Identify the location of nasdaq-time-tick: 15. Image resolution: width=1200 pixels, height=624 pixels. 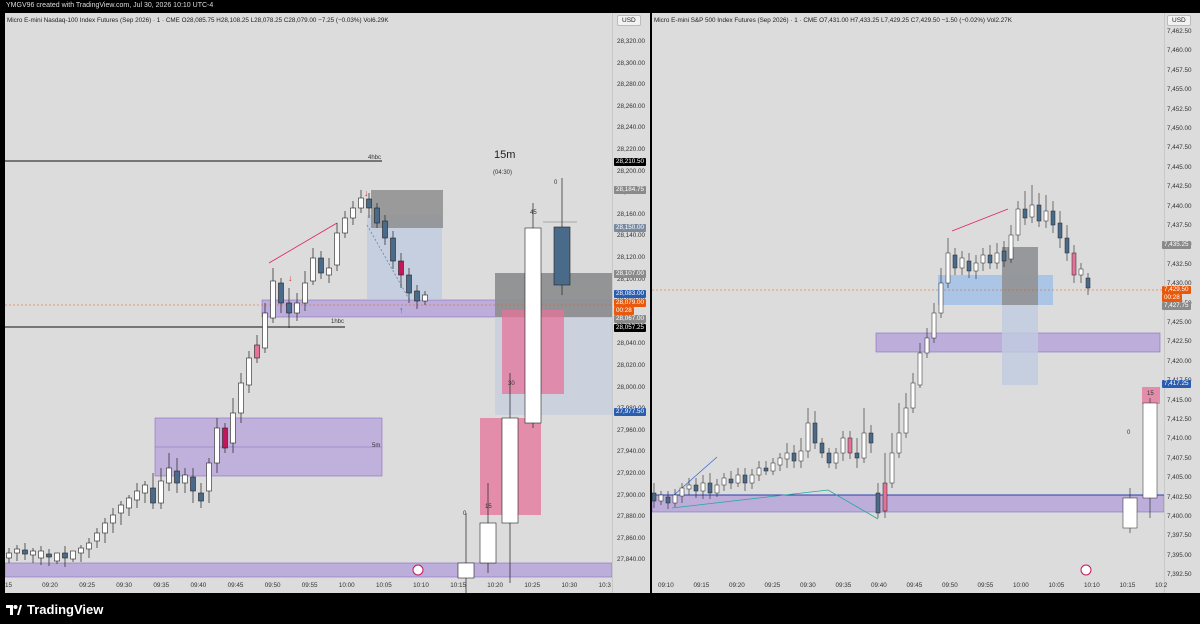
(9, 585).